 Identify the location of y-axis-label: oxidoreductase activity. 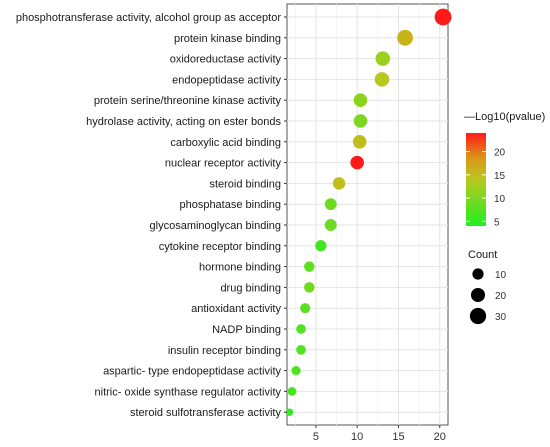
(226, 60).